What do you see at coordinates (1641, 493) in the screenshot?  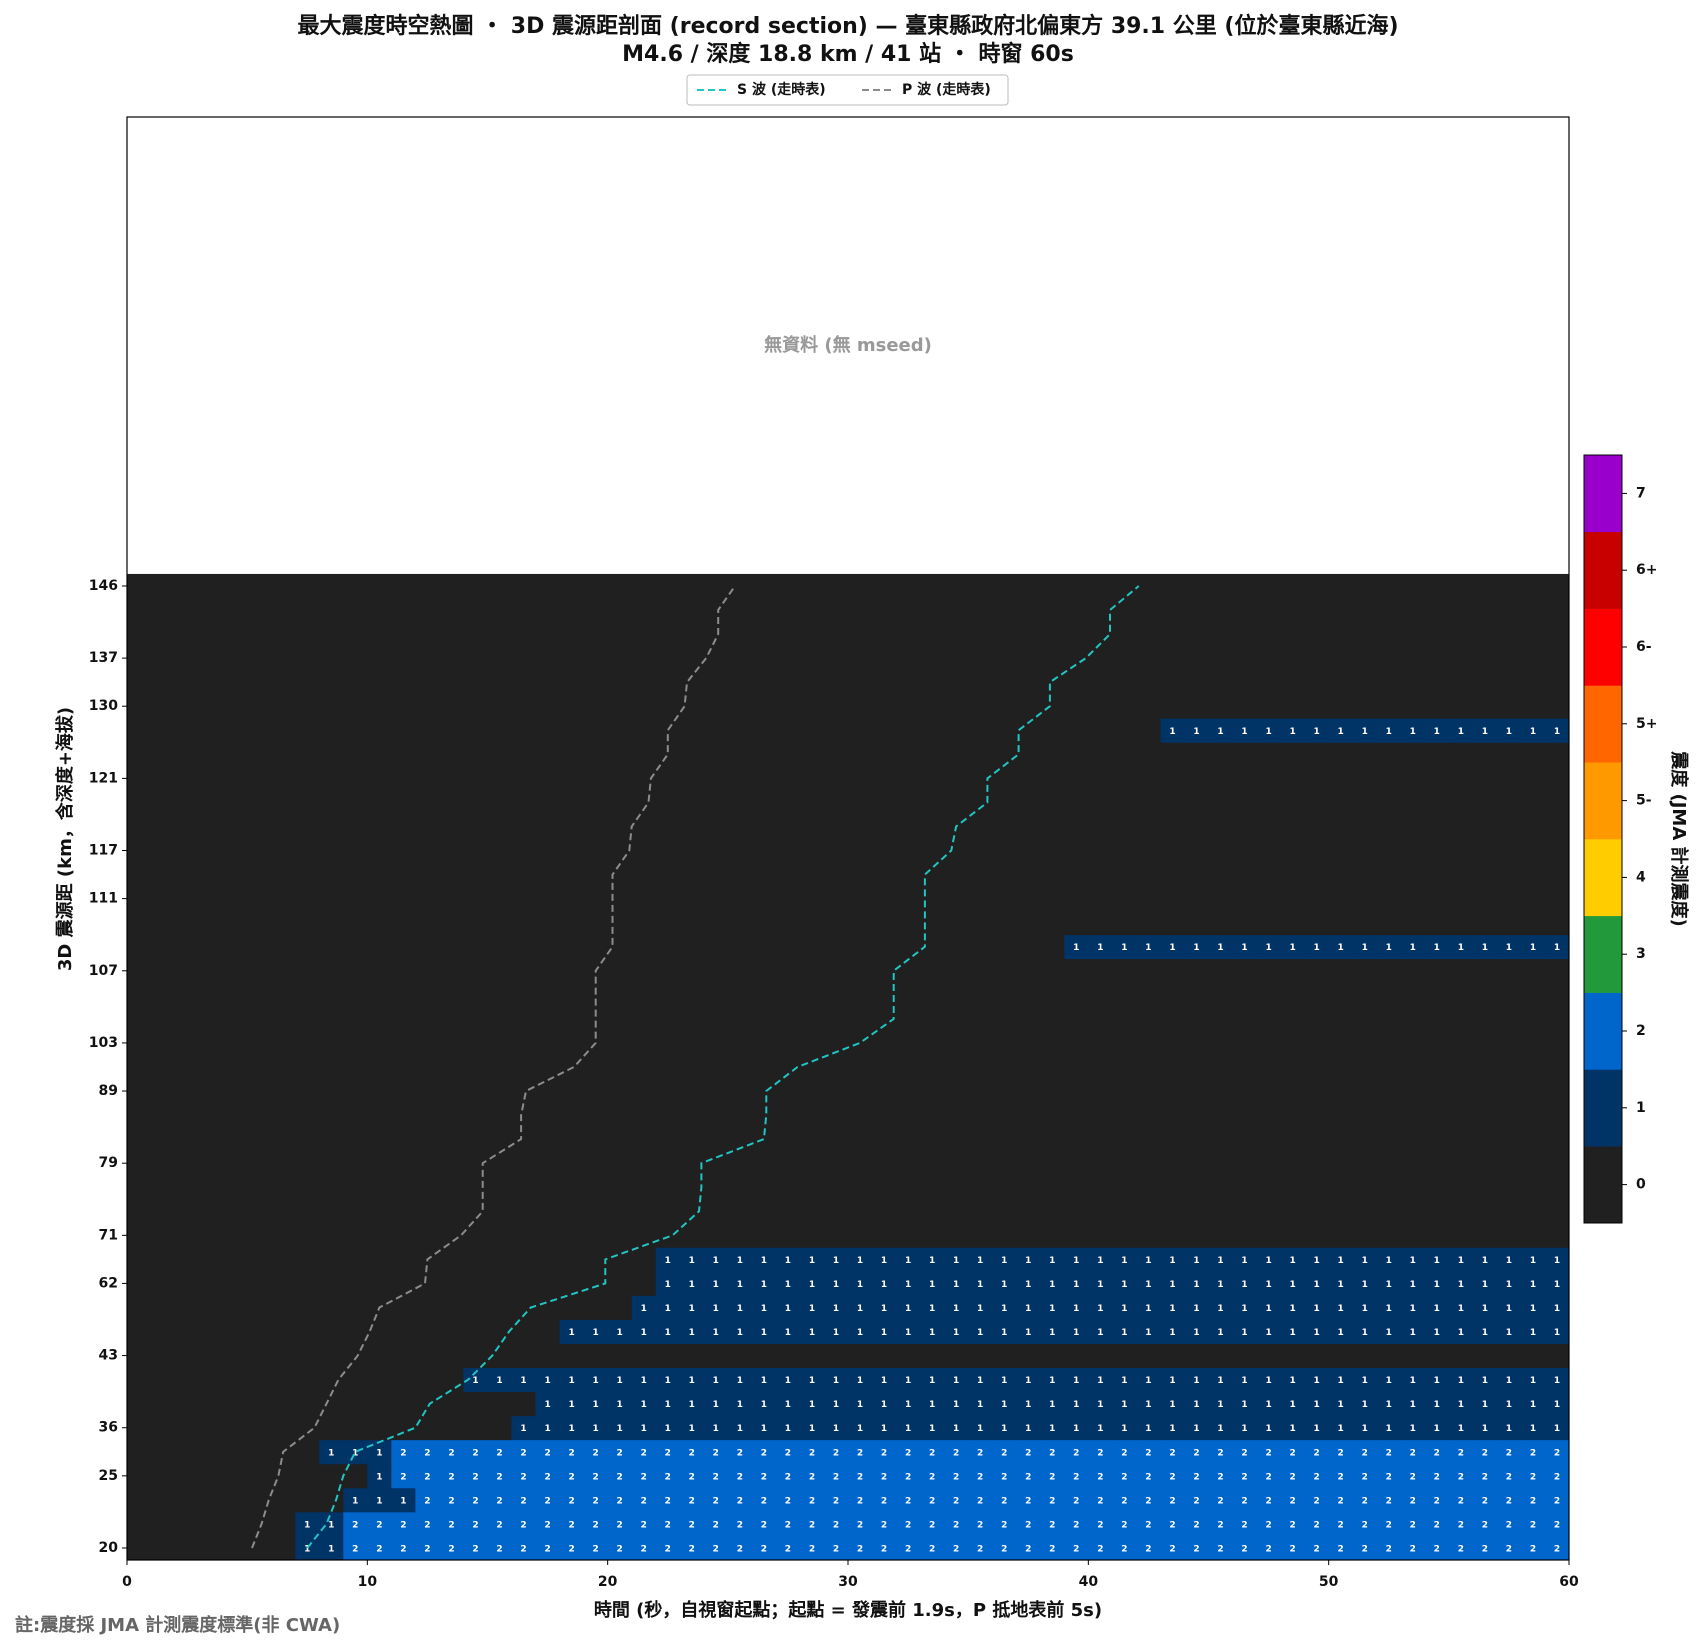 I see `colorbar-tick-label: 7` at bounding box center [1641, 493].